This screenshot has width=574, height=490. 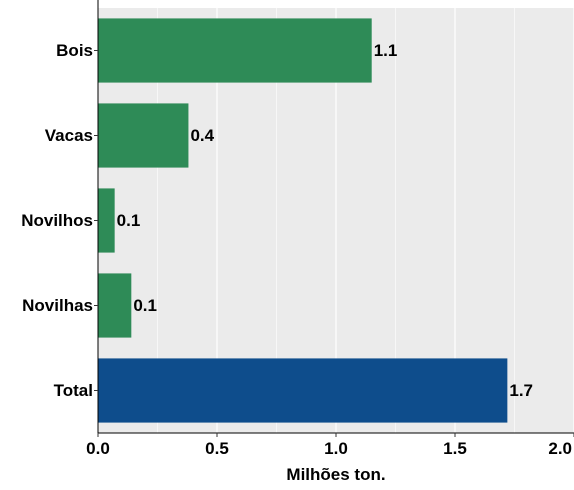 I want to click on bar-total, so click(x=303, y=390).